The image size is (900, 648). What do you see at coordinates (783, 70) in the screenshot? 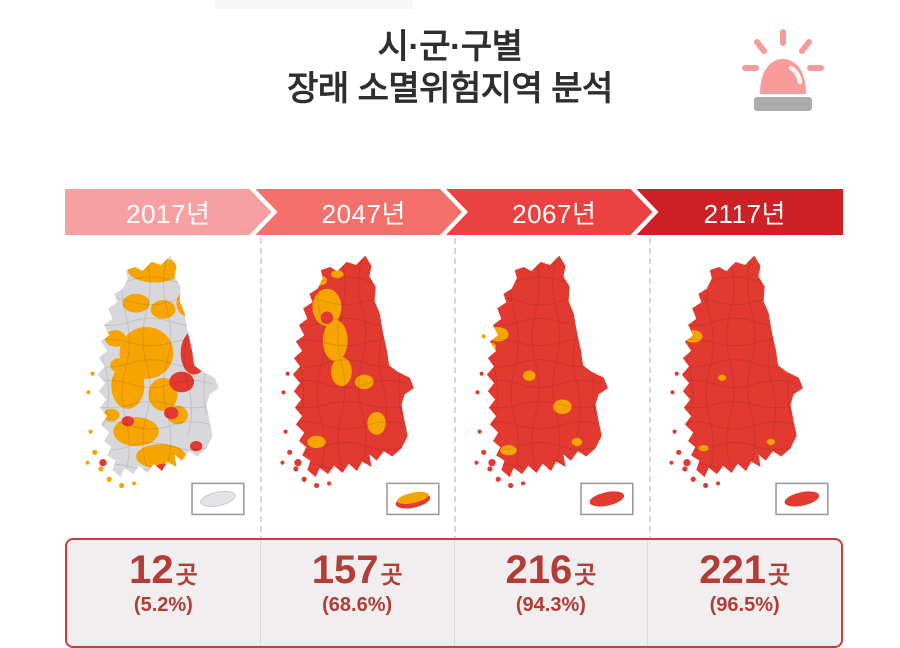
I see `siren-icon` at bounding box center [783, 70].